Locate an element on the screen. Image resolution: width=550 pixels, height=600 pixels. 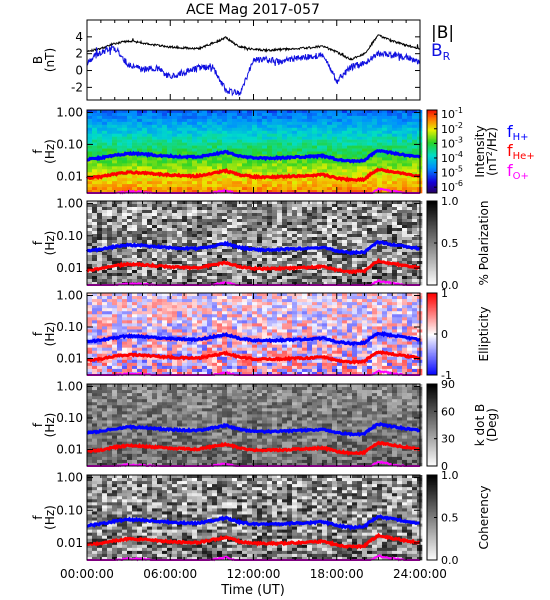
time-axis: 00:00:00 06:00:00 12:00:00 18:00:00 24:00:00 is located at coordinates (253, 574).